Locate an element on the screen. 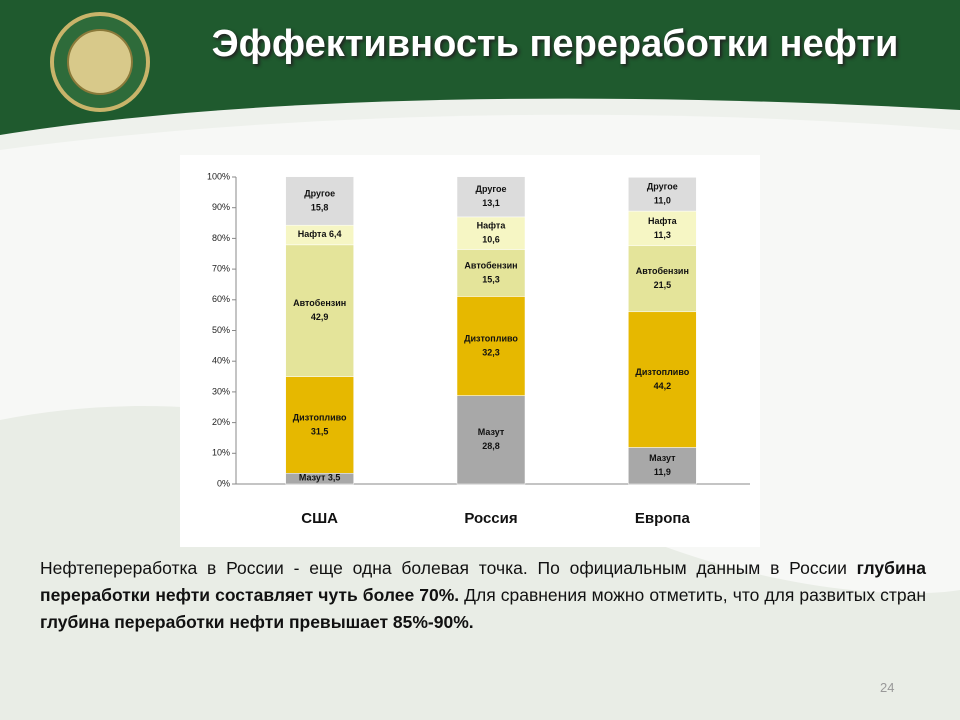 This screenshot has width=960, height=720. value-label: 10,6 is located at coordinates (491, 240).